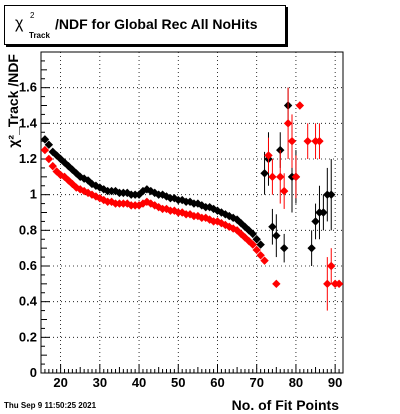 The height and width of the screenshot is (414, 400). Describe the element at coordinates (335, 382) in the screenshot. I see `x-tick-label: 90` at that location.